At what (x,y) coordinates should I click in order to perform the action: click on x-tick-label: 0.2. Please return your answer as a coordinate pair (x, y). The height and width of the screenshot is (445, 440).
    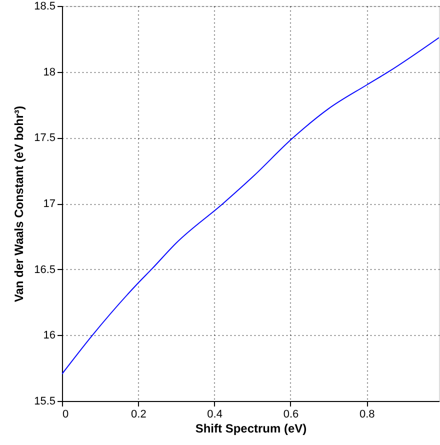
    Looking at the image, I should click on (138, 414).